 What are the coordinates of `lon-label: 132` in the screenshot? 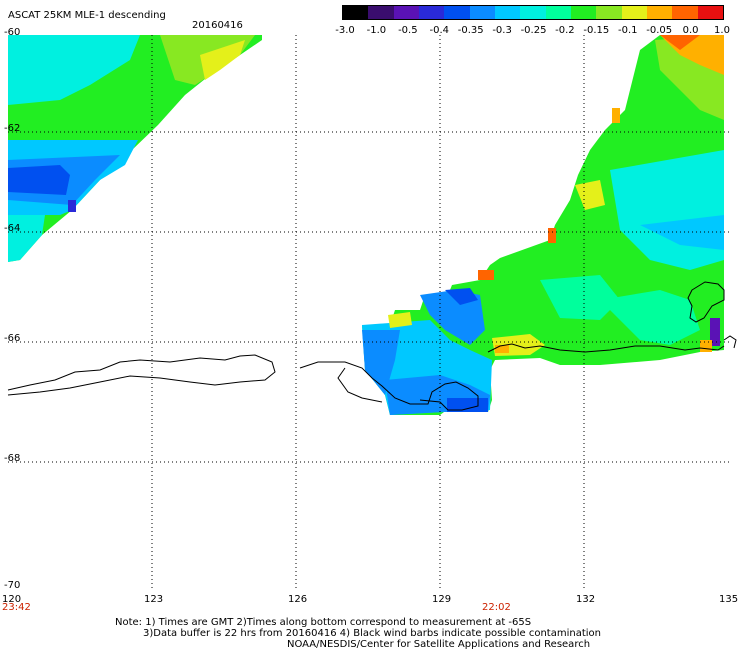 It's located at (586, 599).